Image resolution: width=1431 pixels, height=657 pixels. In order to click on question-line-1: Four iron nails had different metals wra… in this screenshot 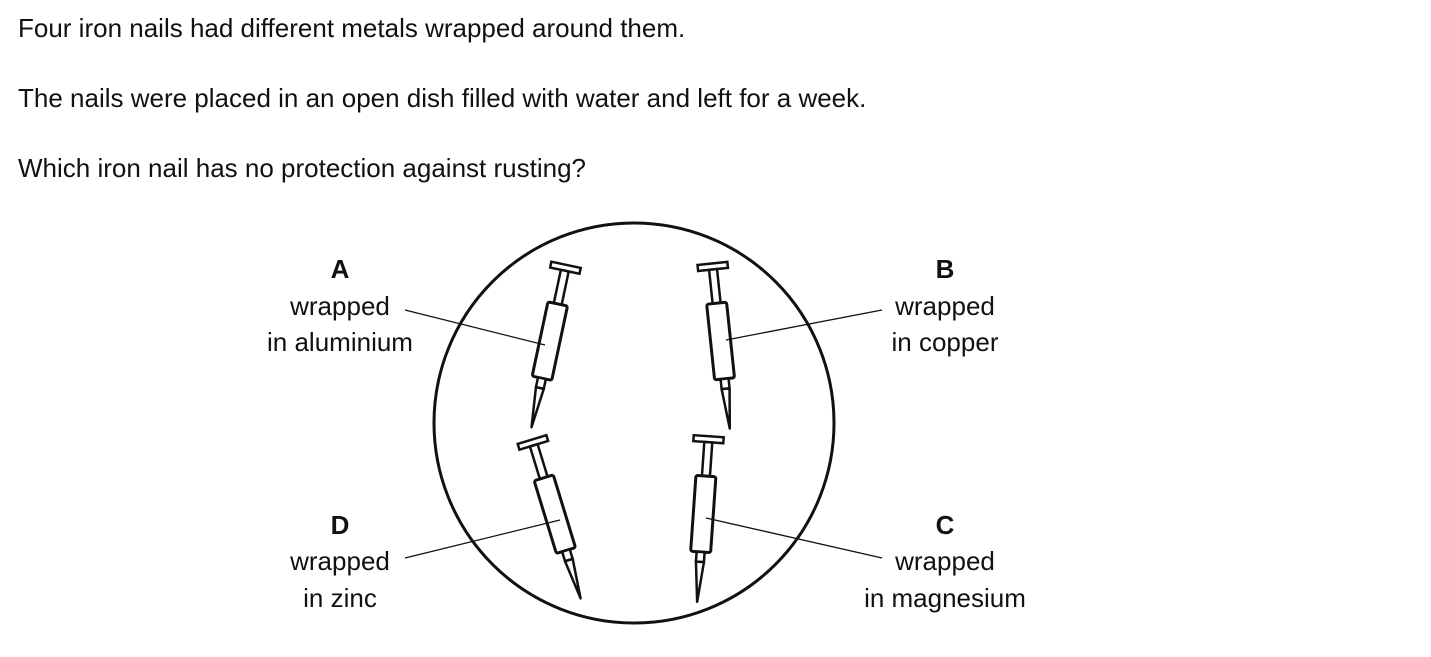, I will do `click(352, 28)`.